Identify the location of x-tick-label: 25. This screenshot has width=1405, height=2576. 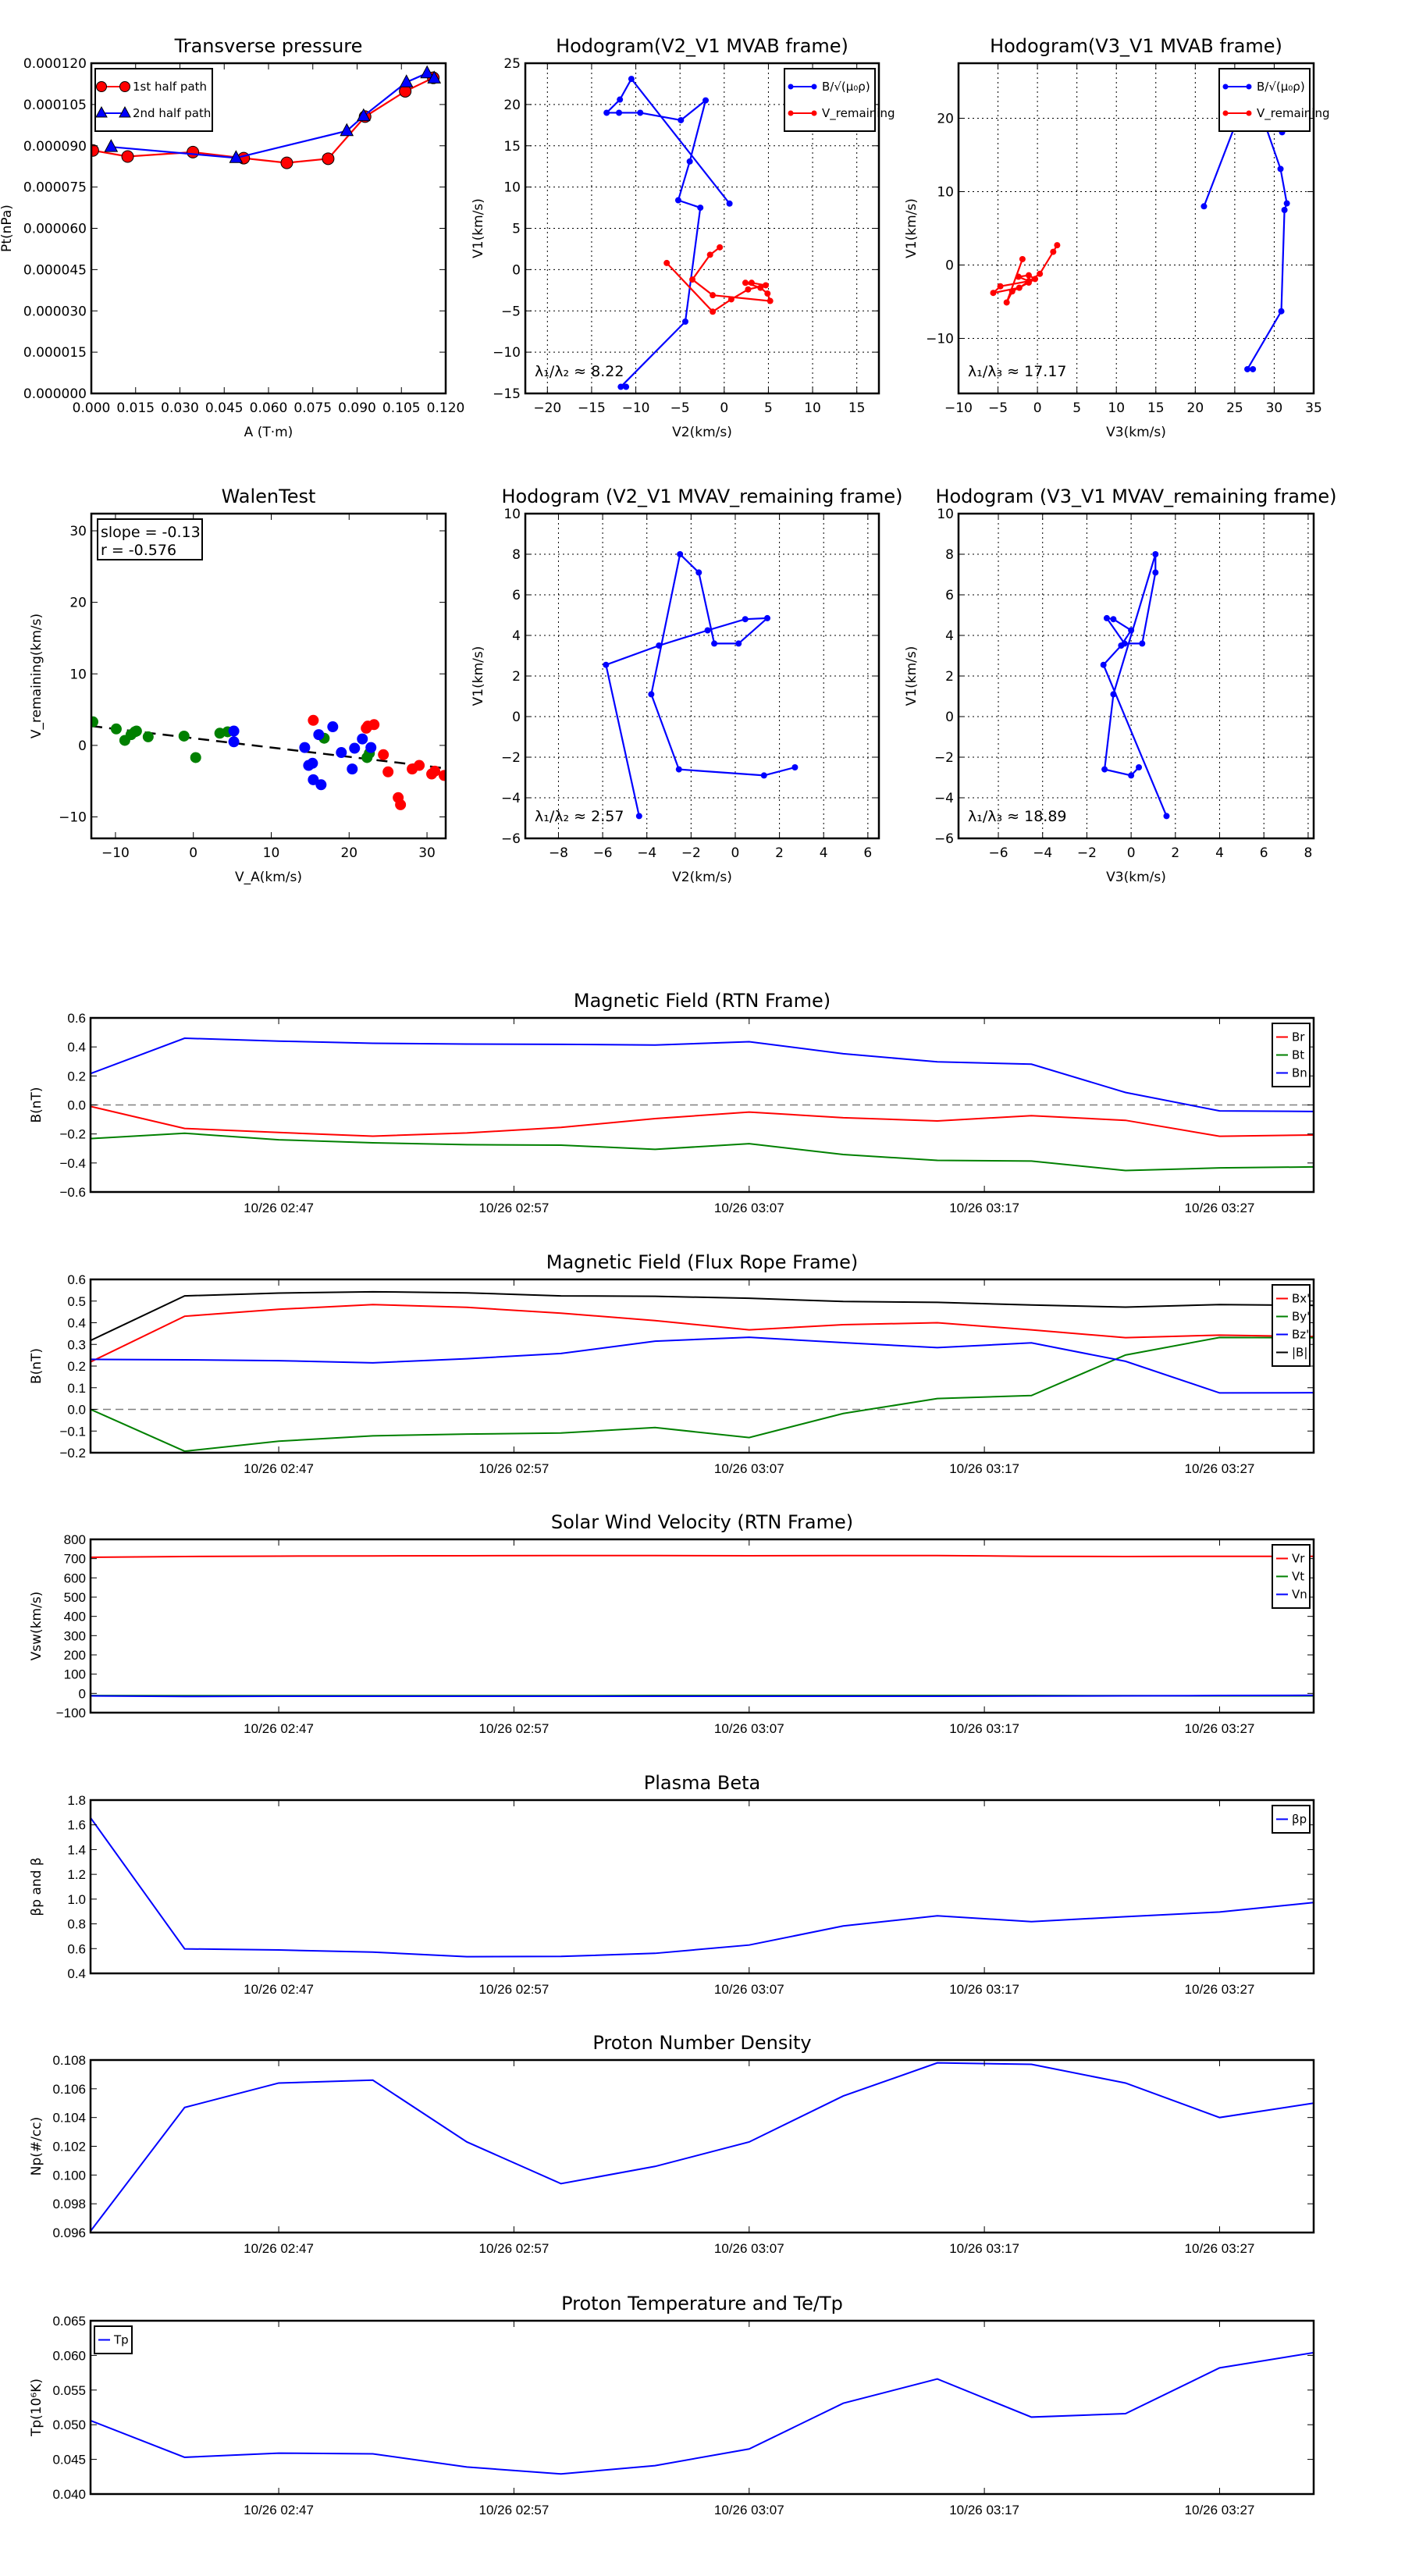
(1234, 408).